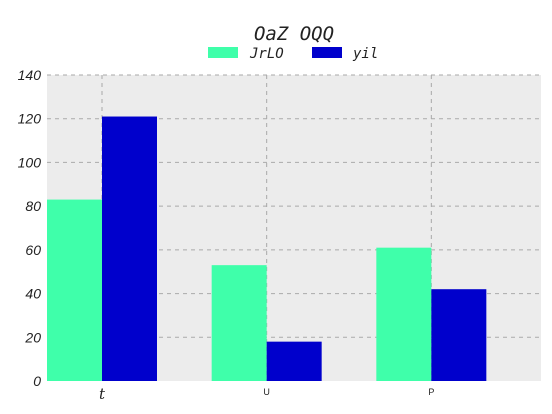 This screenshot has height=414, width=552. Describe the element at coordinates (223, 52) in the screenshot. I see `legend-swatch-jrlo` at that location.